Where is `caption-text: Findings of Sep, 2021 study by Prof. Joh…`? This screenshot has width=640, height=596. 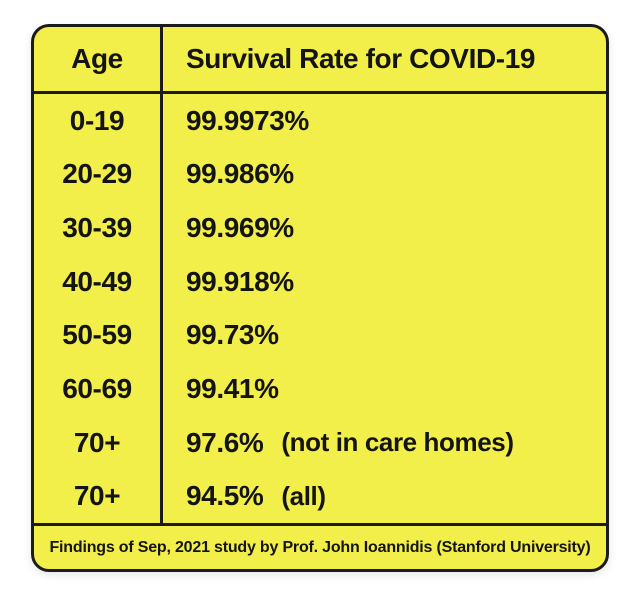
caption-text: Findings of Sep, 2021 study by Prof. Joh… is located at coordinates (320, 547).